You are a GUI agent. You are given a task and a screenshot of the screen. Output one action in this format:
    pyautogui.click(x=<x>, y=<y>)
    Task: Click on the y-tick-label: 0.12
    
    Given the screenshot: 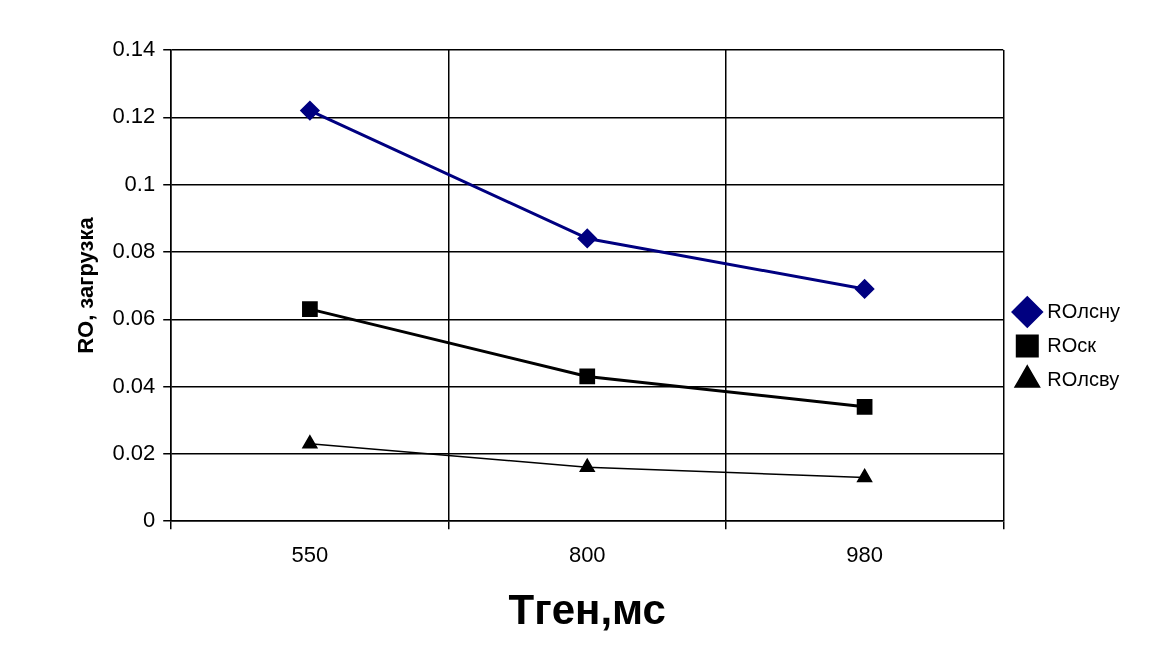 What is the action you would take?
    pyautogui.click(x=134, y=116)
    